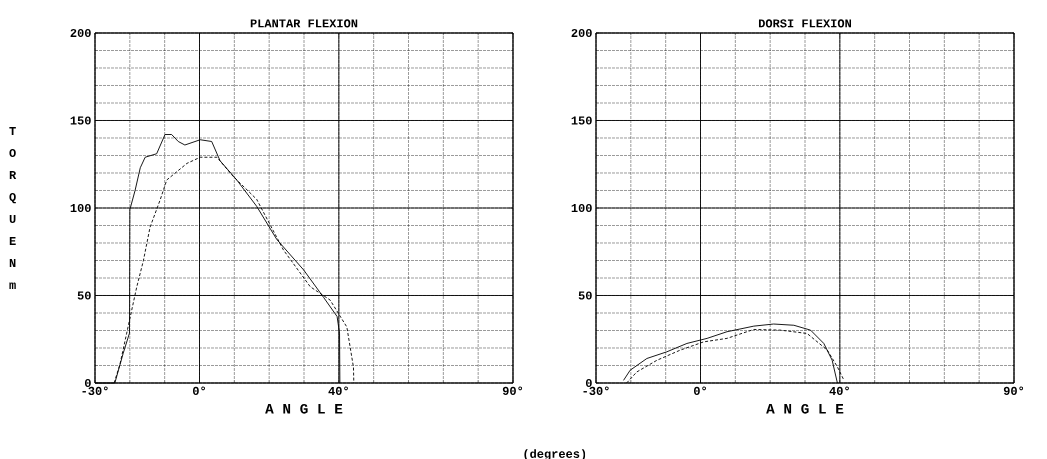 This screenshot has height=459, width=1047. Describe the element at coordinates (304, 23) in the screenshot. I see `chart-title: PLANTAR FLEXION` at that location.